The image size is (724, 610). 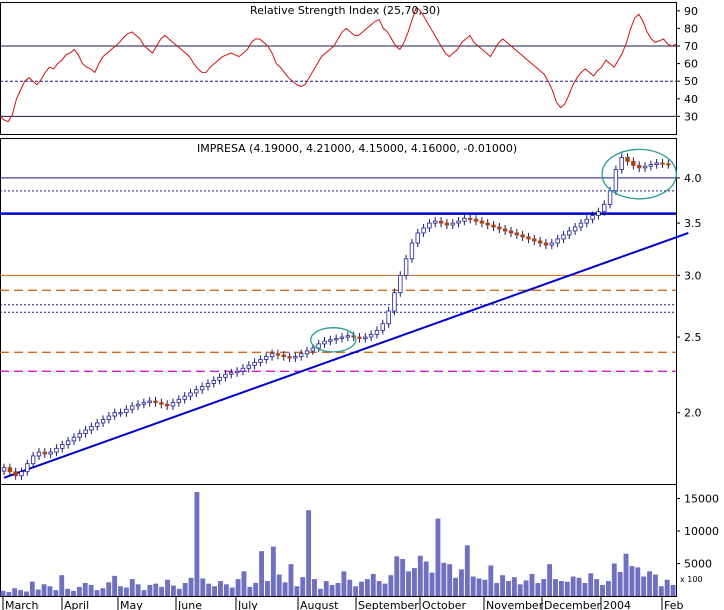 I want to click on volume-tick-label: 5000, so click(x=698, y=564).